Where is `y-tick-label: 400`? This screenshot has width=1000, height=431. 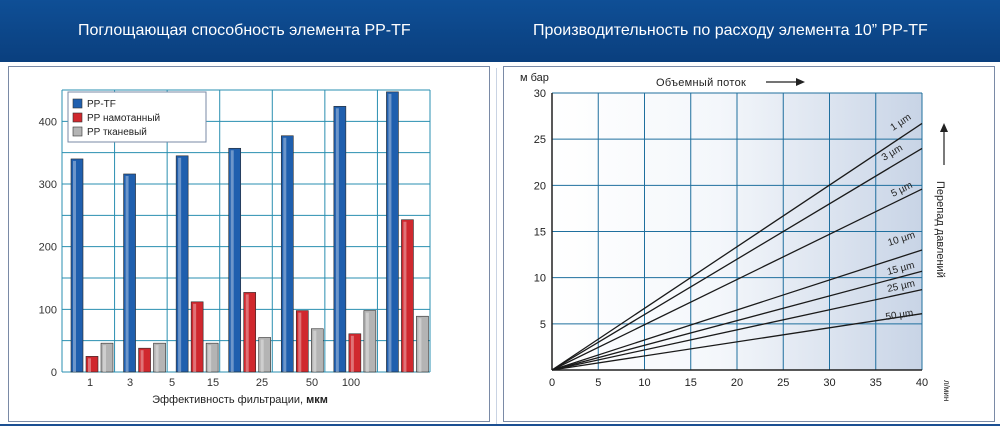
y-tick-label: 400 is located at coordinates (48, 122).